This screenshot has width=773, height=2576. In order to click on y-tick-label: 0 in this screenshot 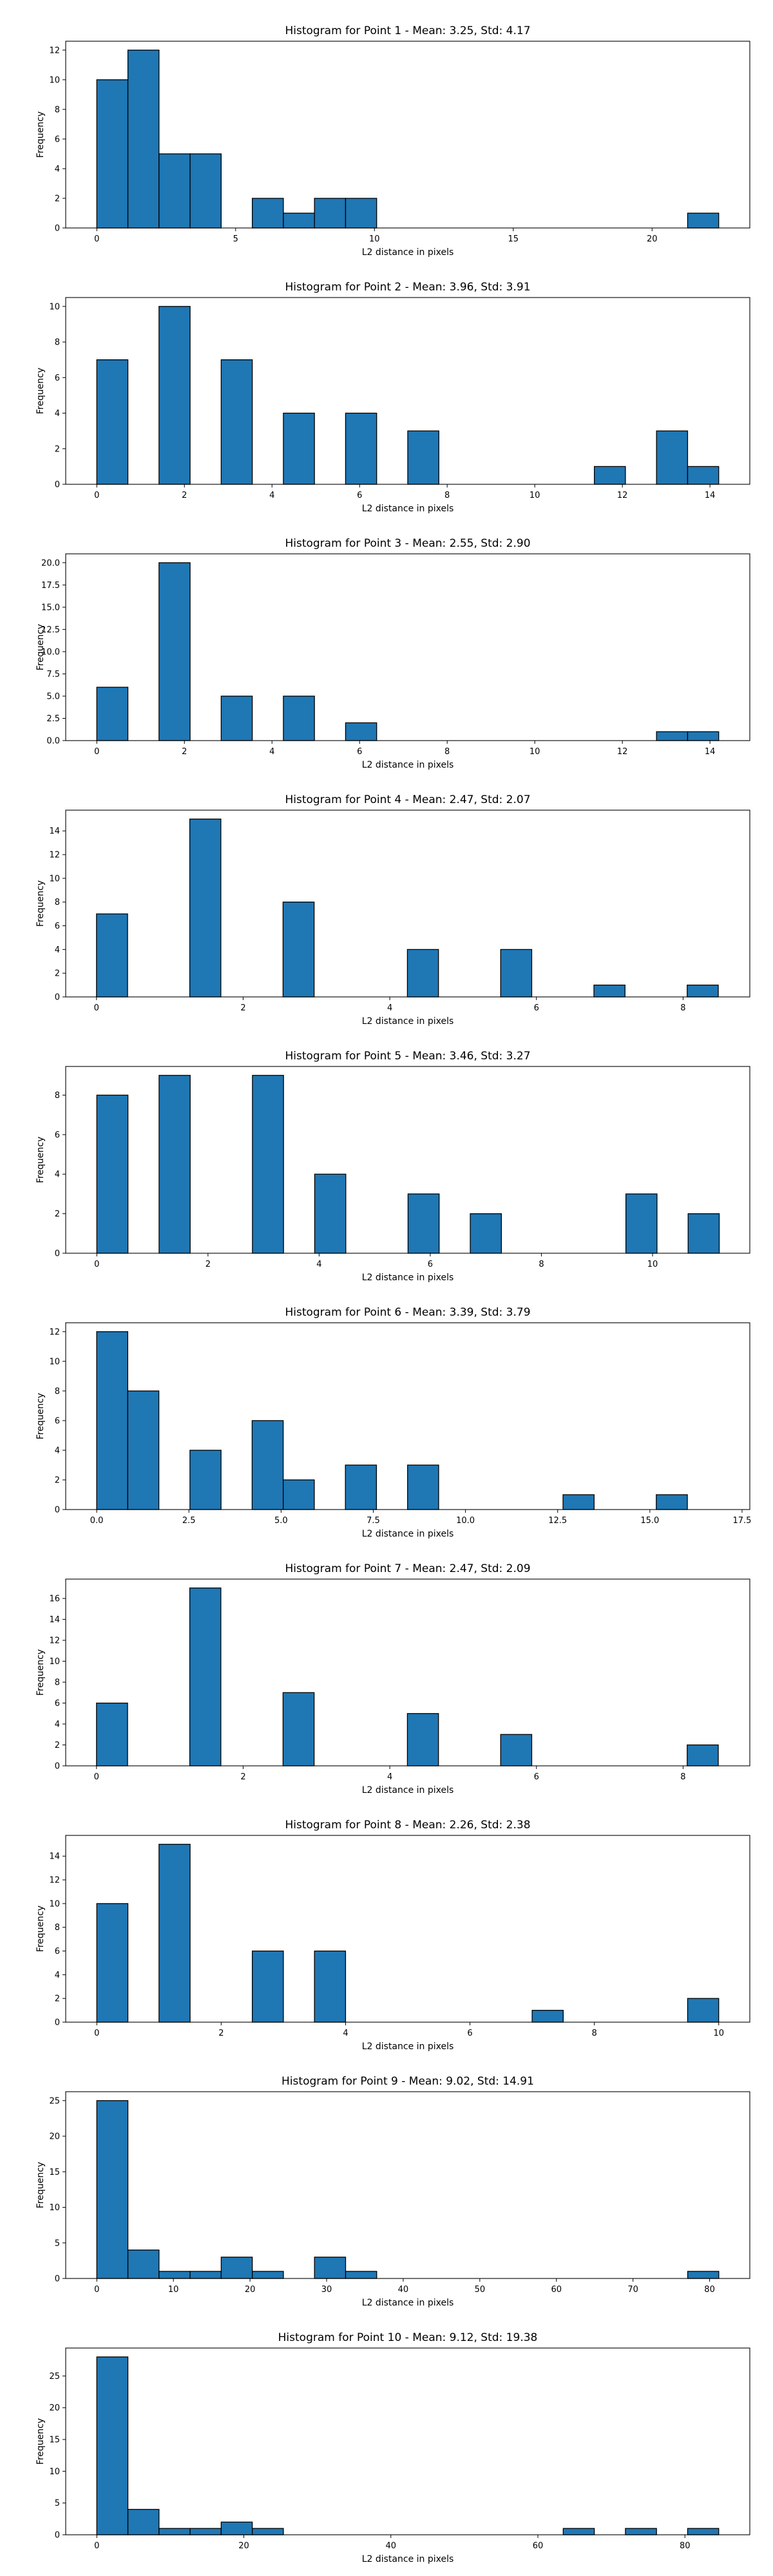, I will do `click(57, 1254)`.